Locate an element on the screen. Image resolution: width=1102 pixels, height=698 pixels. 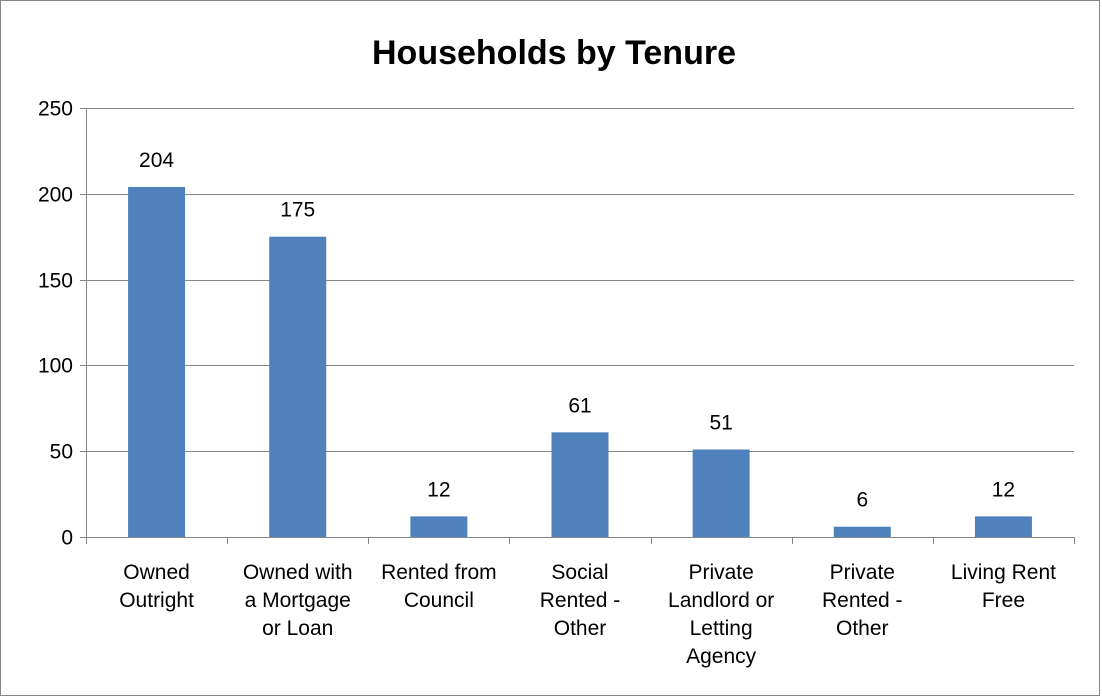
x-category-label: Living Rent Free is located at coordinates (1003, 586).